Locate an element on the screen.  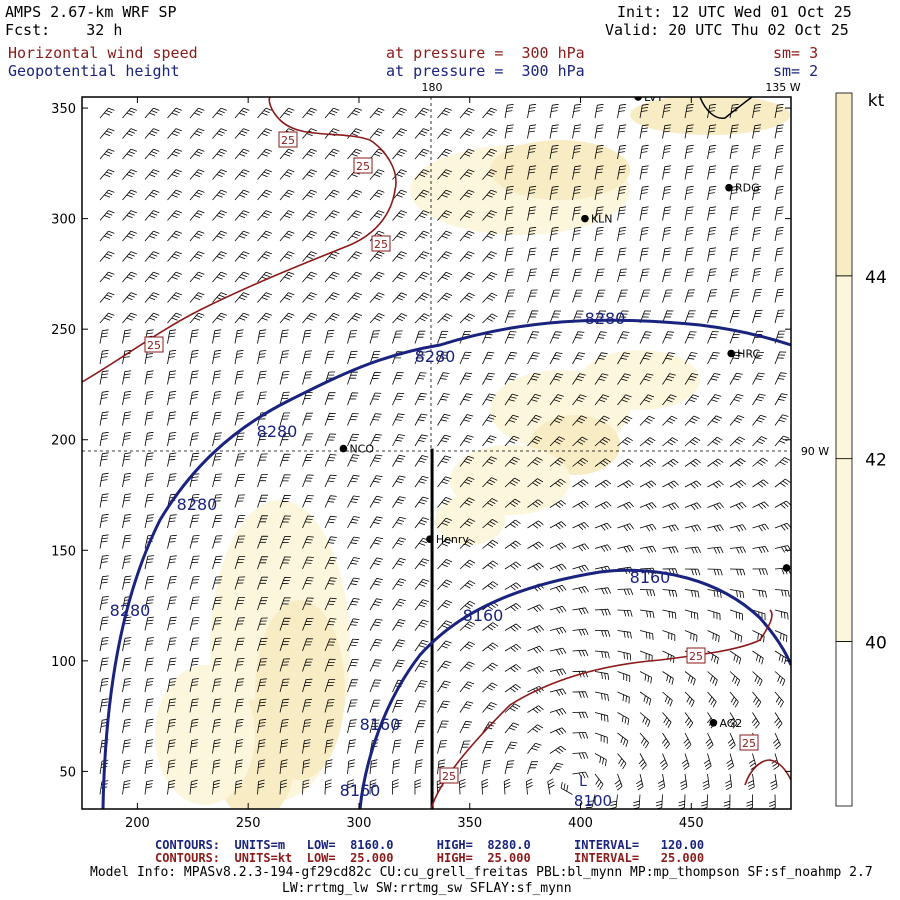
height-contour-label: 8160 is located at coordinates (650, 577).